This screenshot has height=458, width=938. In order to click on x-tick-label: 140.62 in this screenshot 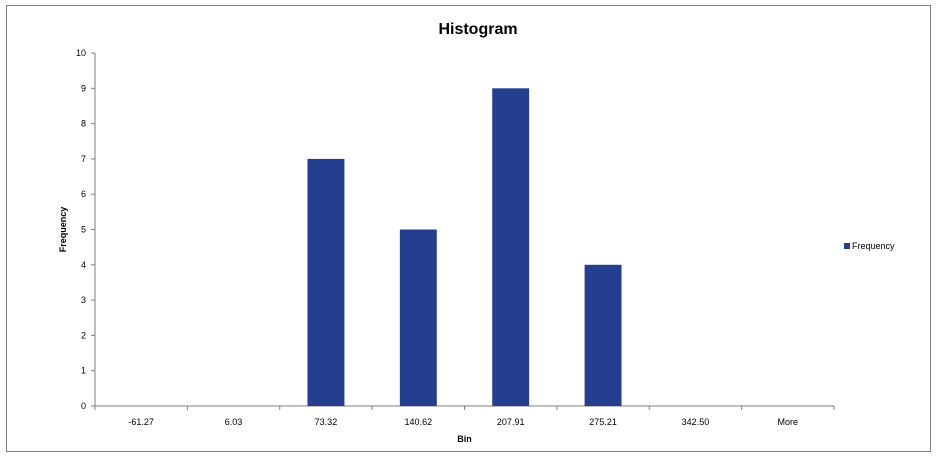, I will do `click(419, 422)`.